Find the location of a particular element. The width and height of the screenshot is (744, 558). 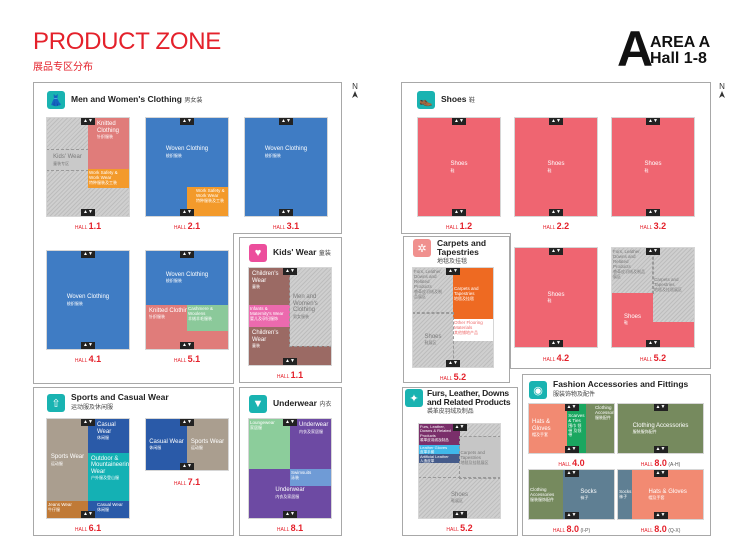

hall-3-2: Shoes 鞋 ▲▼ ▲▼ is located at coordinates (653, 167).